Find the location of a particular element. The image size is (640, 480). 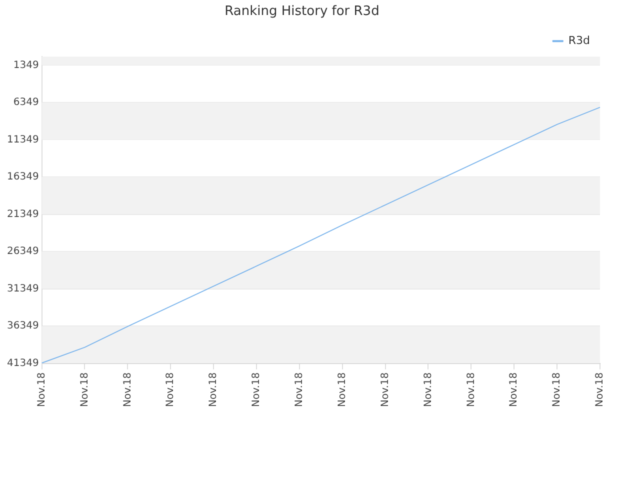

y-tick-label: 41349 is located at coordinates (23, 363).